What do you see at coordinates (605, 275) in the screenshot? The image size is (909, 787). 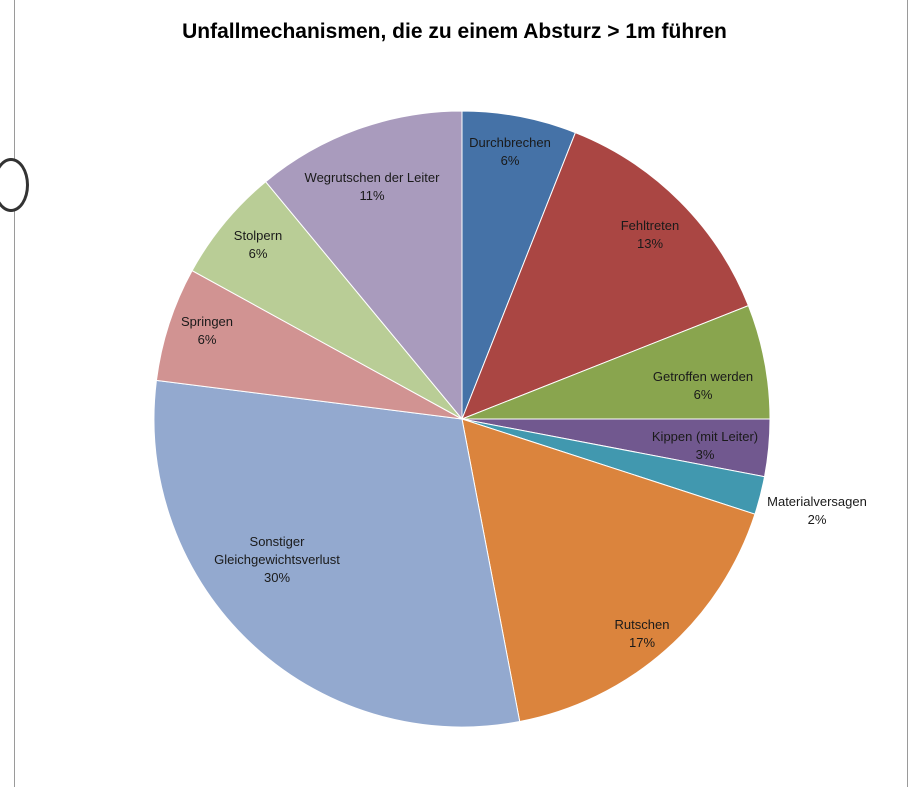 I see `pie-slice-fehltreten` at bounding box center [605, 275].